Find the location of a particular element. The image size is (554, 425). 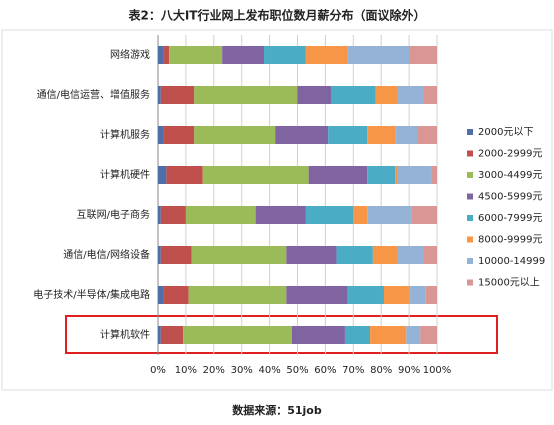

legend-label: 2000-2999元 is located at coordinates (510, 154).